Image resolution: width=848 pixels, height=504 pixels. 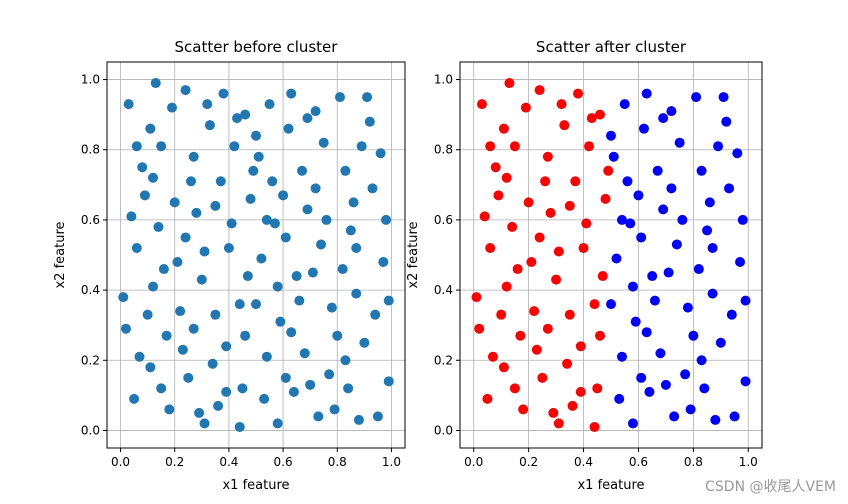 What do you see at coordinates (583, 462) in the screenshot?
I see `x-tick-label: 0.4` at bounding box center [583, 462].